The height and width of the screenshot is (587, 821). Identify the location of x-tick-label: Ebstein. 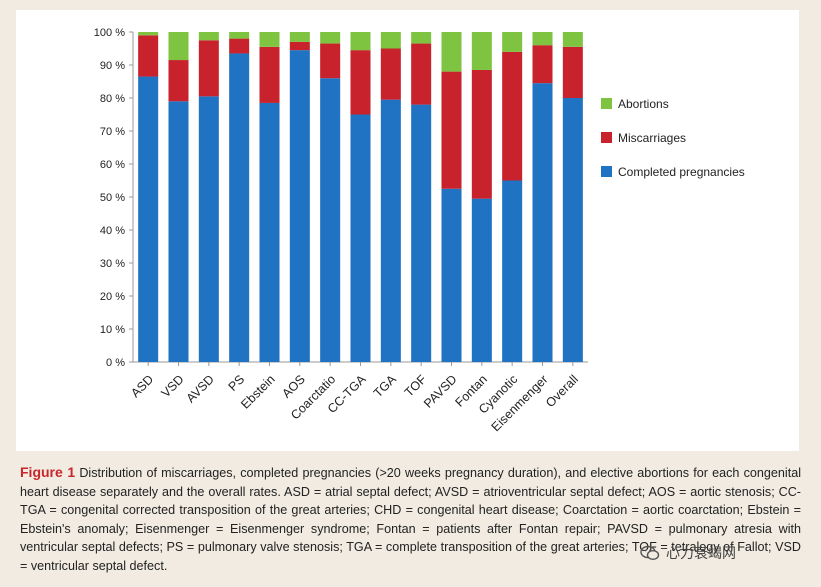
(257, 391).